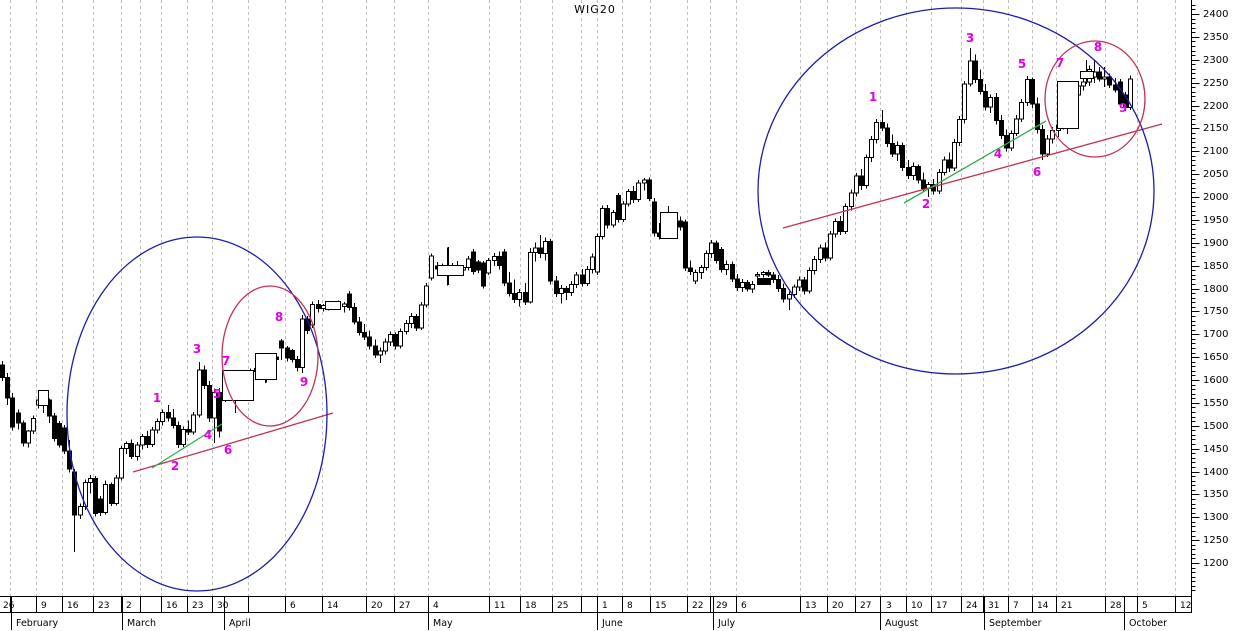  I want to click on week-tick-label: 1, so click(605, 606).